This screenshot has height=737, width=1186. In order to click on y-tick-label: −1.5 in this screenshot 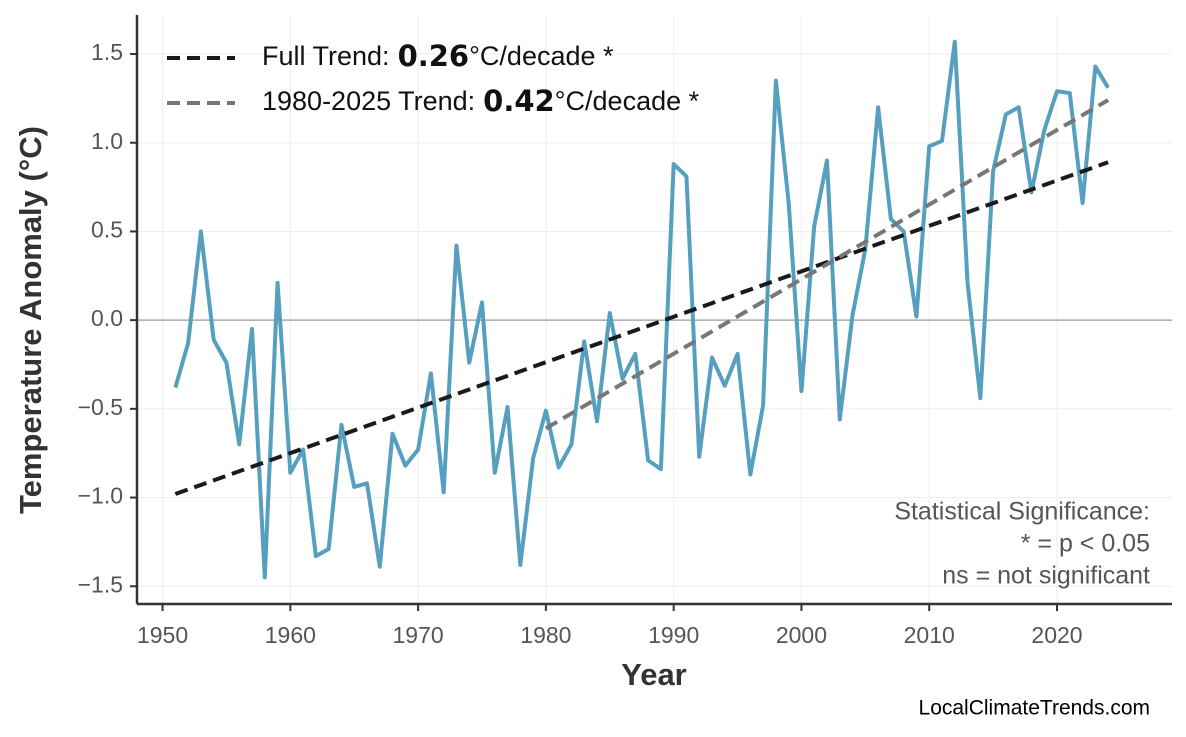, I will do `click(100, 584)`.